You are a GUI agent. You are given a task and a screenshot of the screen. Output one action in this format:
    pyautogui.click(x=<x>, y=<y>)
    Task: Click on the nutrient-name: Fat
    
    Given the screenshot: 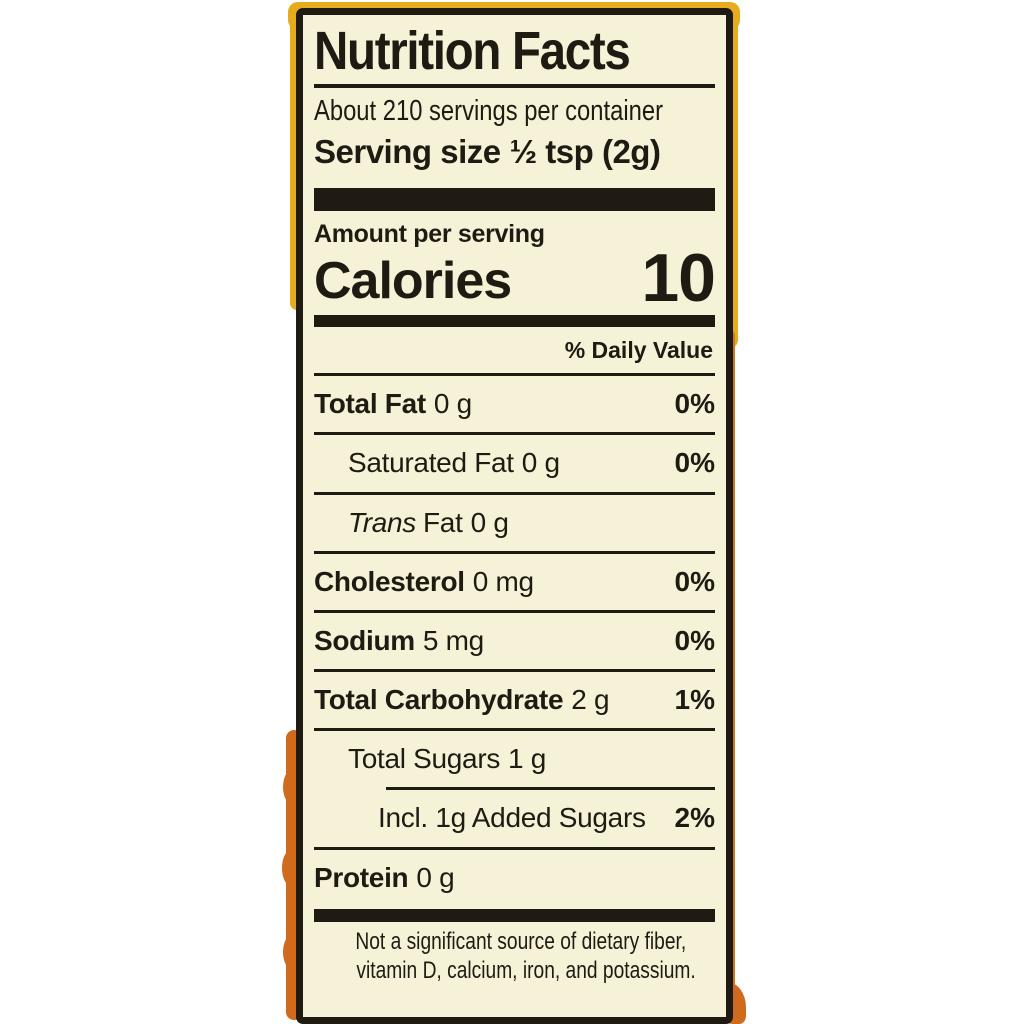 What is the action you would take?
    pyautogui.click(x=443, y=522)
    